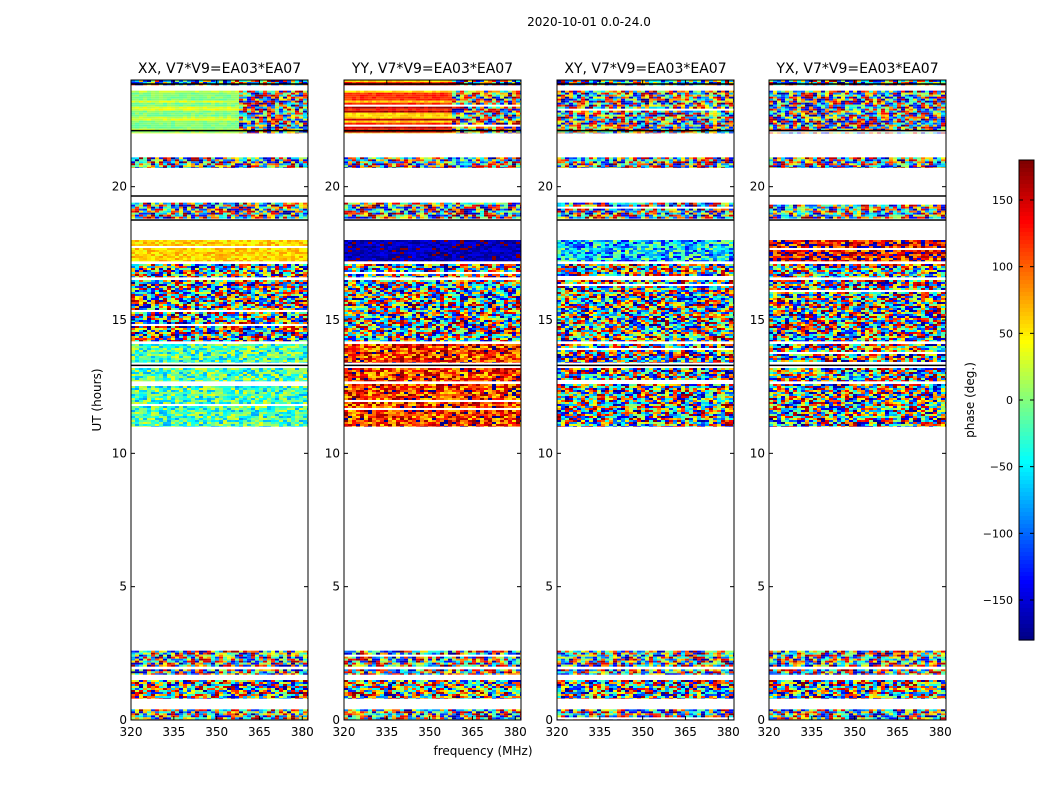  I want to click on colorbar-tick-label: −150, so click(998, 600).